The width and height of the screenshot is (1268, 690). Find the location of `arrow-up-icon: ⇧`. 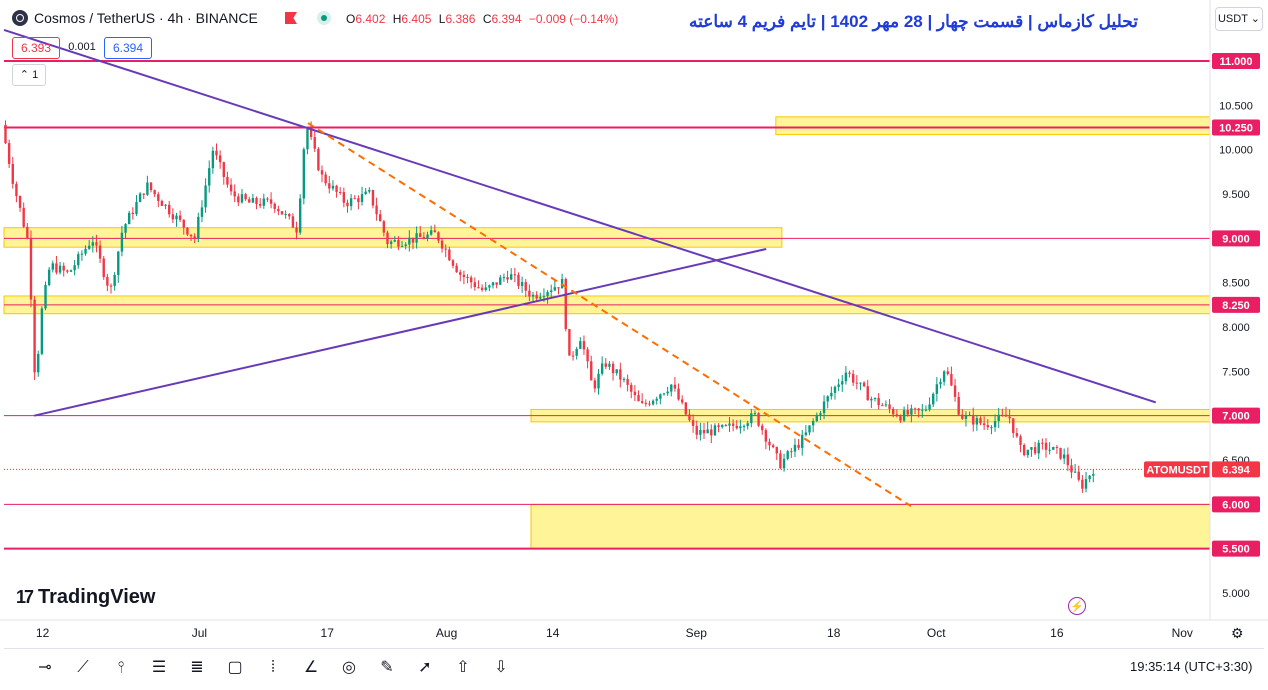

arrow-up-icon: ⇧ is located at coordinates (463, 667).